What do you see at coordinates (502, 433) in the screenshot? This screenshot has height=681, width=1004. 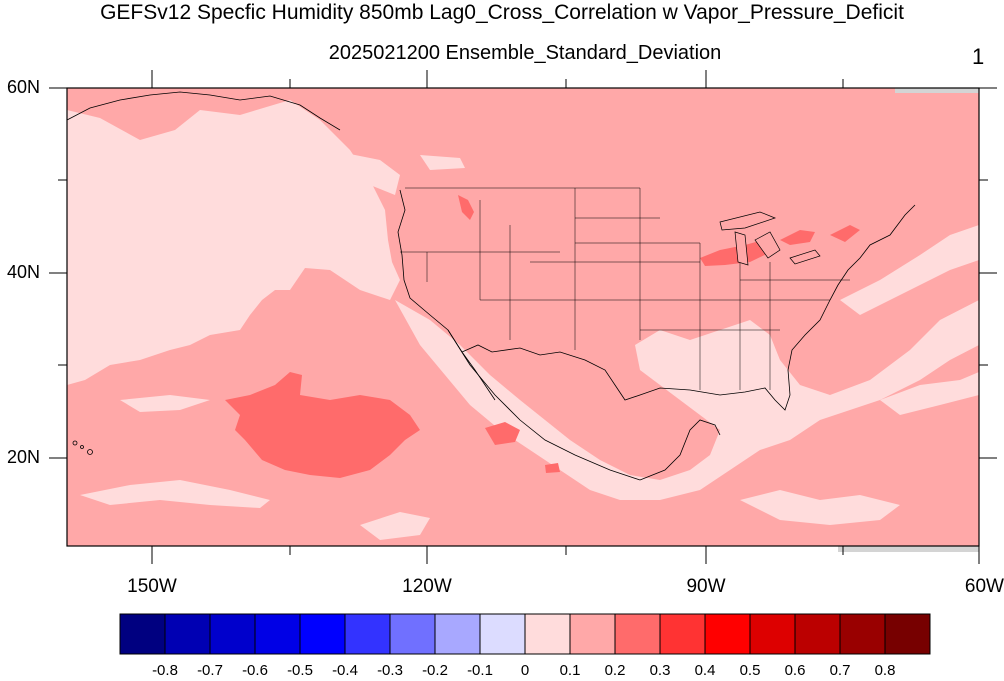 I see `field-region-strong-small` at bounding box center [502, 433].